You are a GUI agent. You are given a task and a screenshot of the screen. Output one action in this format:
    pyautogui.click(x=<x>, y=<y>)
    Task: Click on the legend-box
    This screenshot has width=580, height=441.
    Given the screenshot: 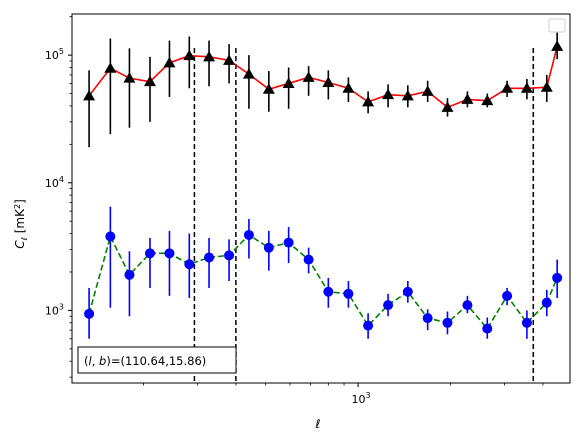 What is the action you would take?
    pyautogui.click(x=557, y=25)
    